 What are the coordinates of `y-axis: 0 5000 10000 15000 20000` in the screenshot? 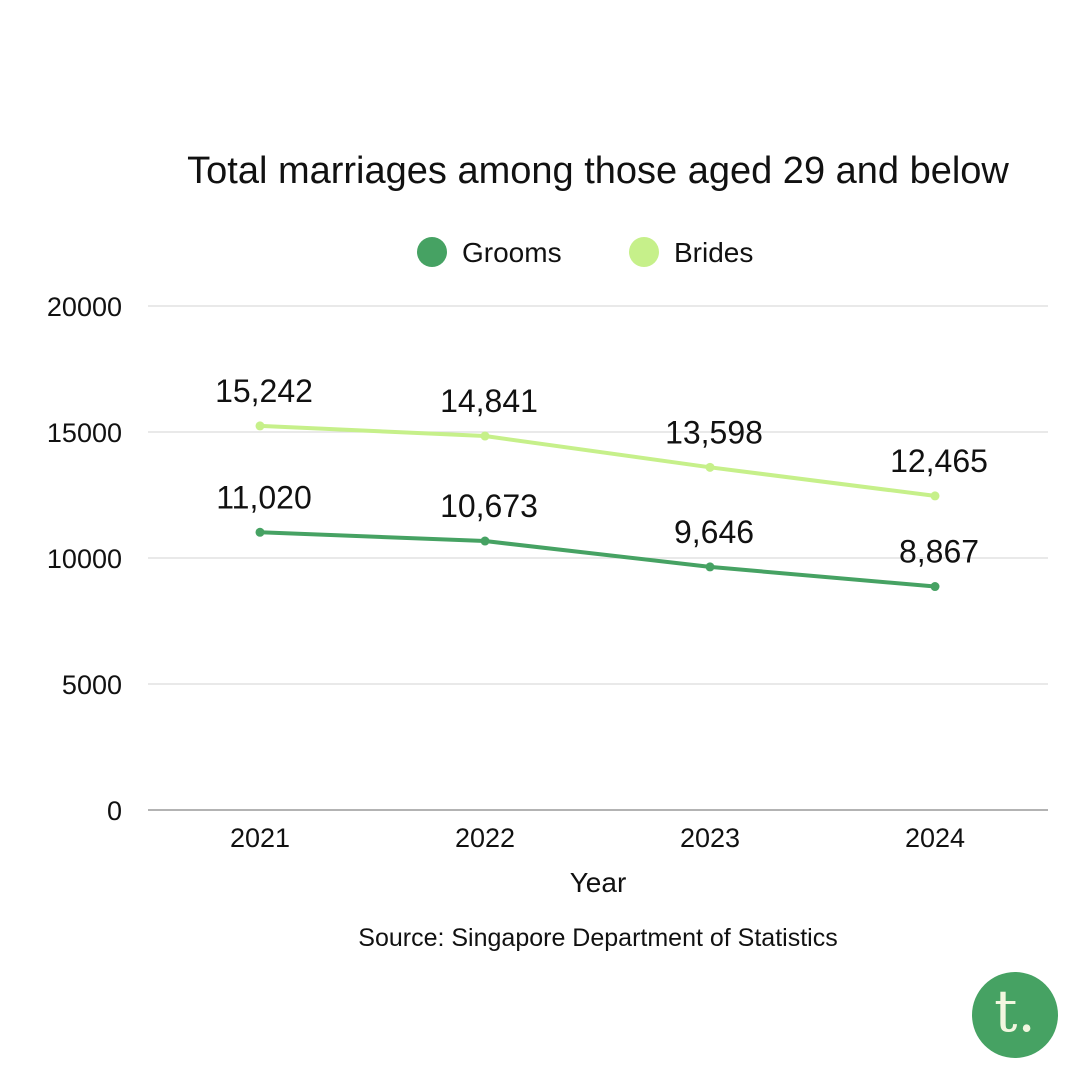 It's located at (84, 559).